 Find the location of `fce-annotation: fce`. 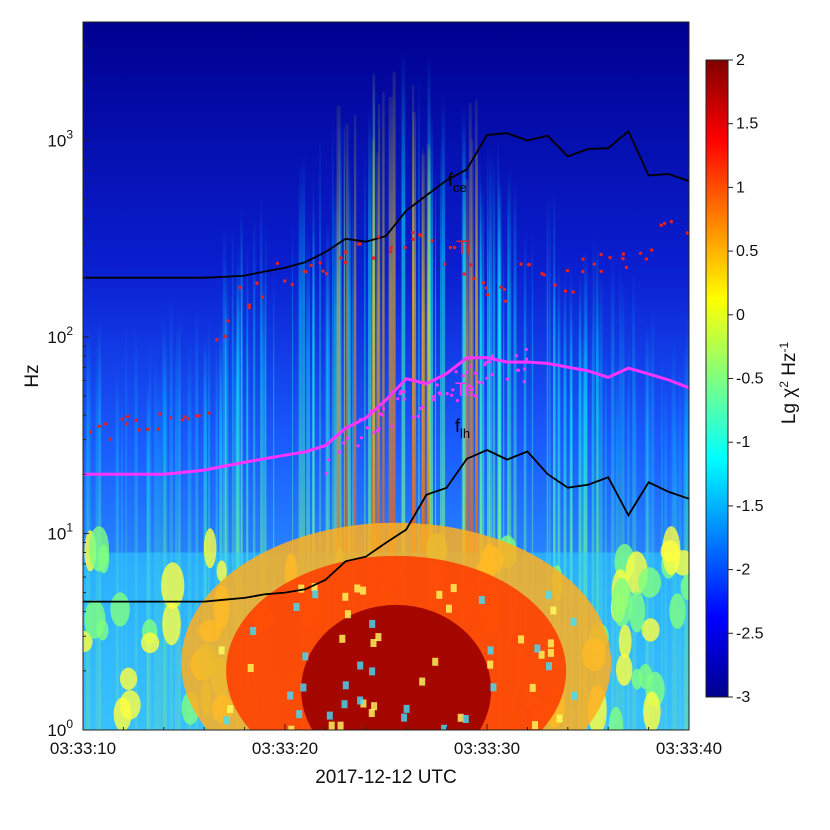

fce-annotation: fce is located at coordinates (457, 182).